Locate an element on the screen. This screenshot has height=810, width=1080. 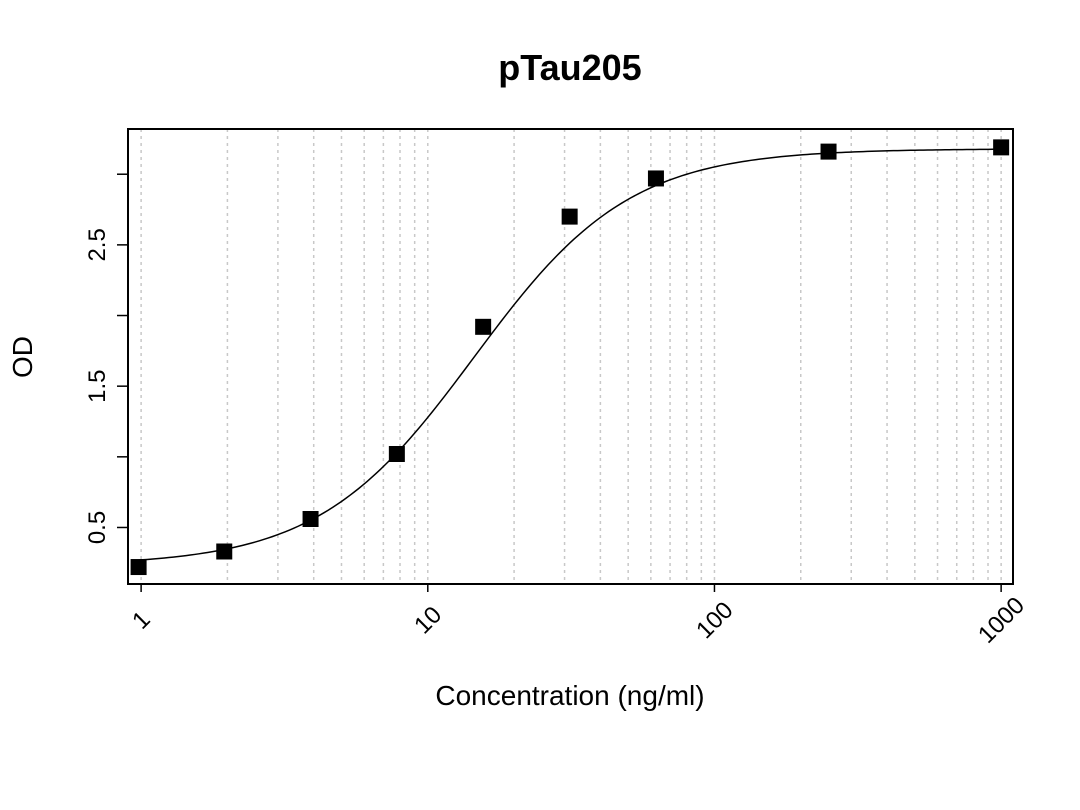
y-tick-label: 1.5 is located at coordinates (97, 385).